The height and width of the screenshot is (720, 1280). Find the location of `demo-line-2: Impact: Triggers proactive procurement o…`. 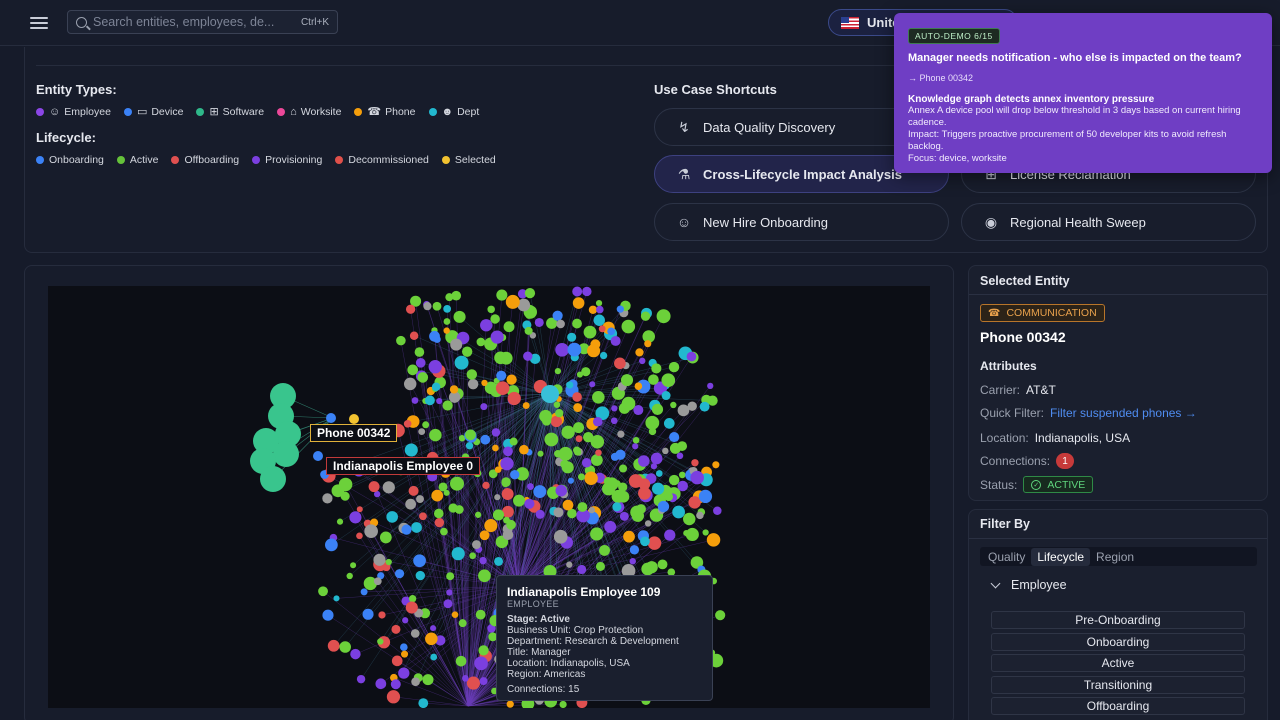

demo-line-2: Impact: Triggers proactive procurement o… is located at coordinates (1067, 140).